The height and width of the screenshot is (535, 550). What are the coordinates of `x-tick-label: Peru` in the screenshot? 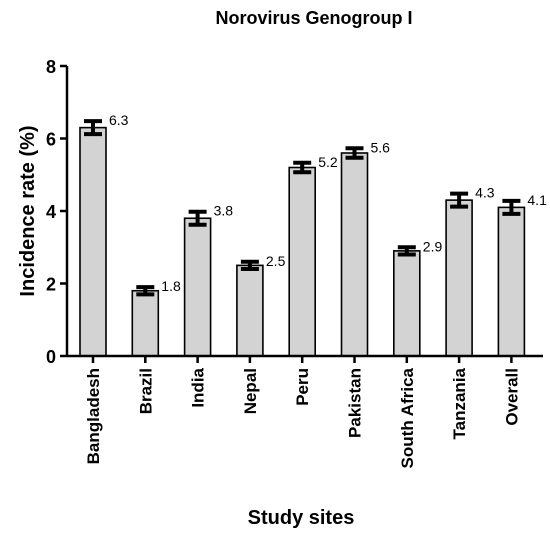 It's located at (302, 387).